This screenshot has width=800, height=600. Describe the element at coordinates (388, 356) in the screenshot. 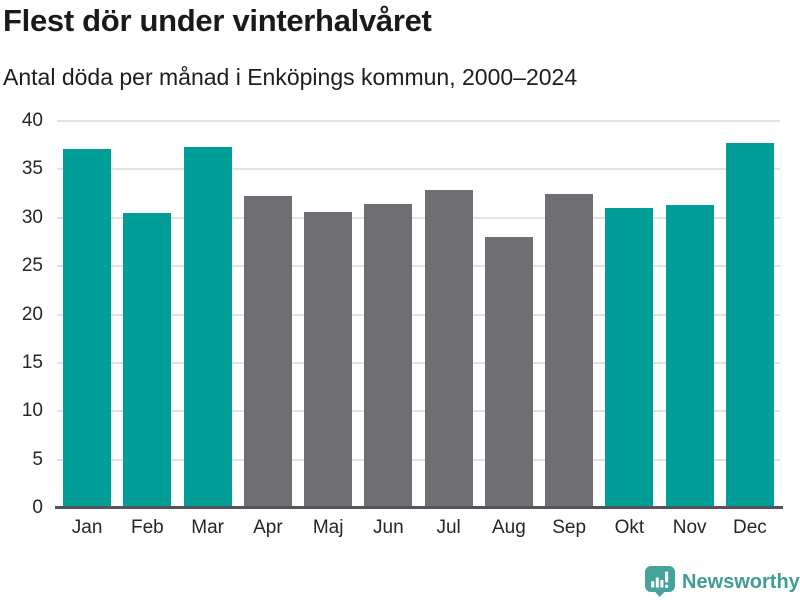

I see `bar-jun` at that location.